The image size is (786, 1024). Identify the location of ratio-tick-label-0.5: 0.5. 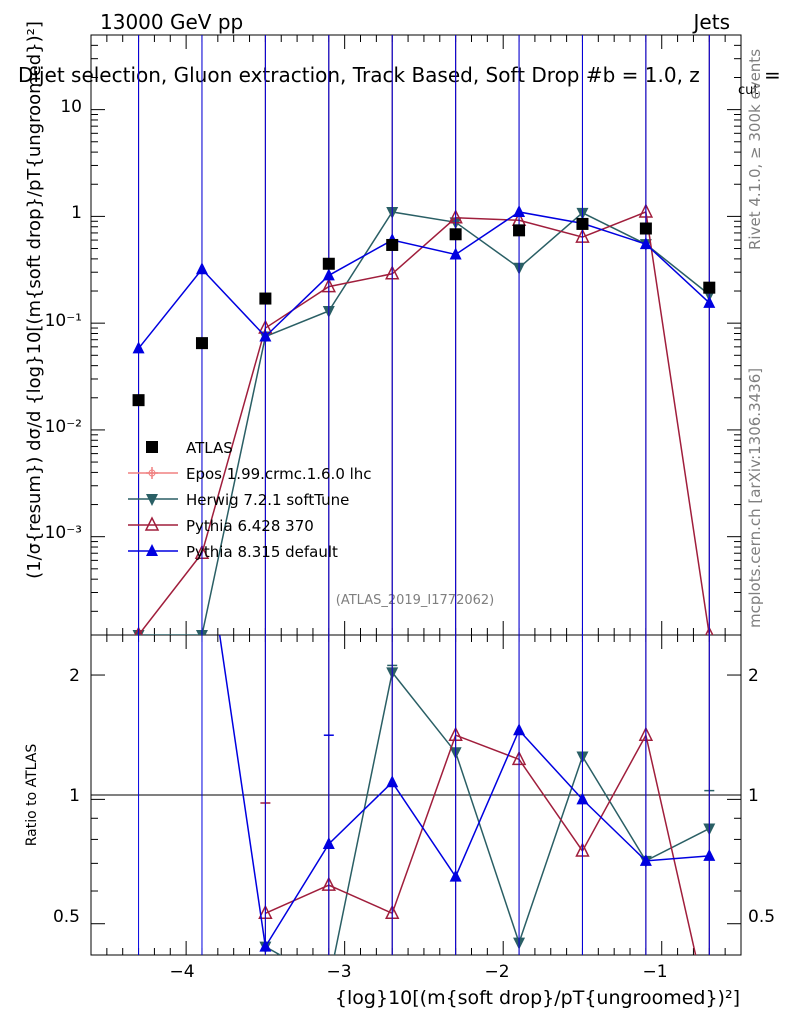
(66, 917).